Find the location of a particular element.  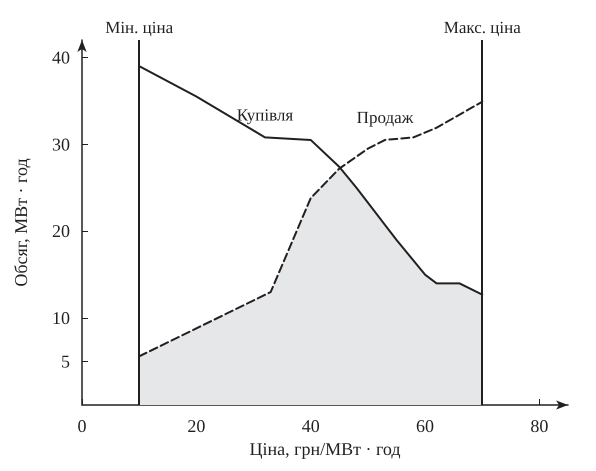

y-tick-label: 30 is located at coordinates (61, 144).